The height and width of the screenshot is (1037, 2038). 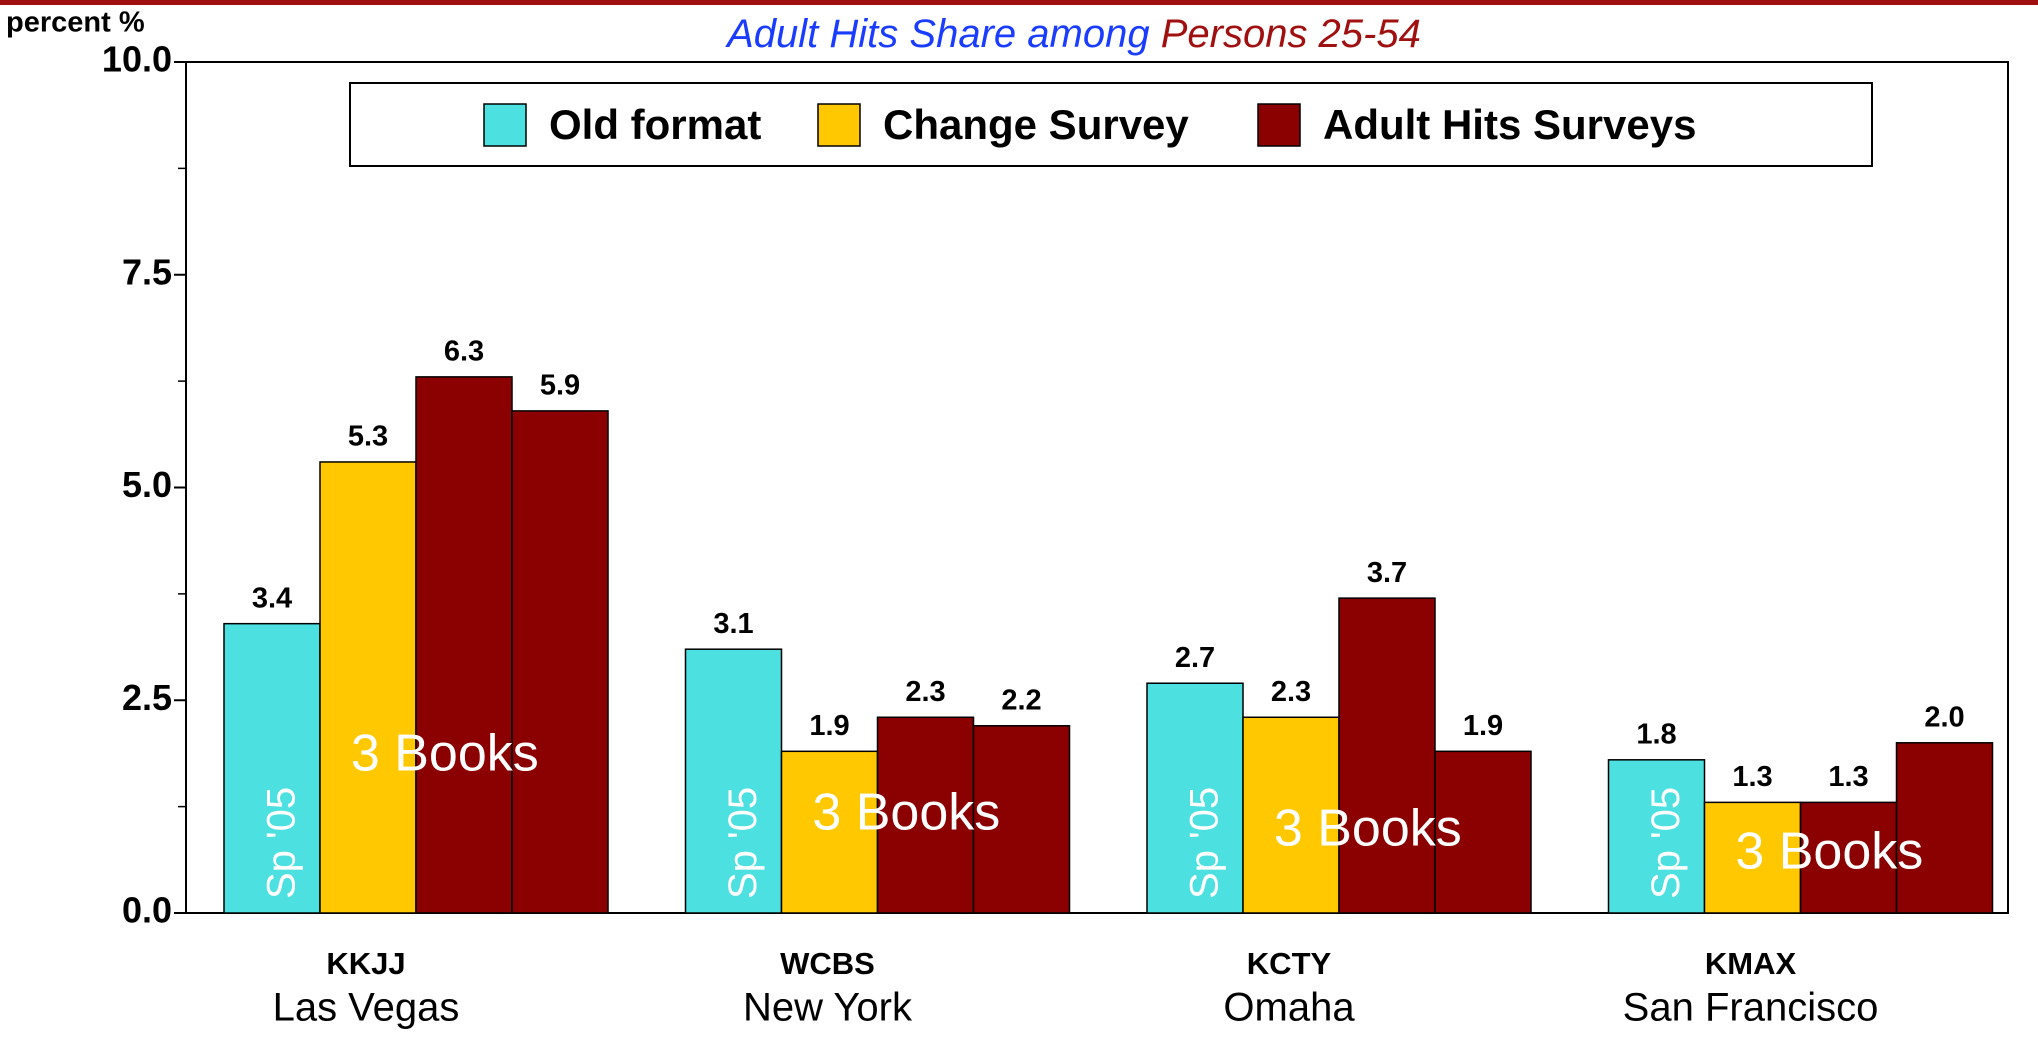 I want to click on title-part: Persons 25-54, so click(x=1291, y=34).